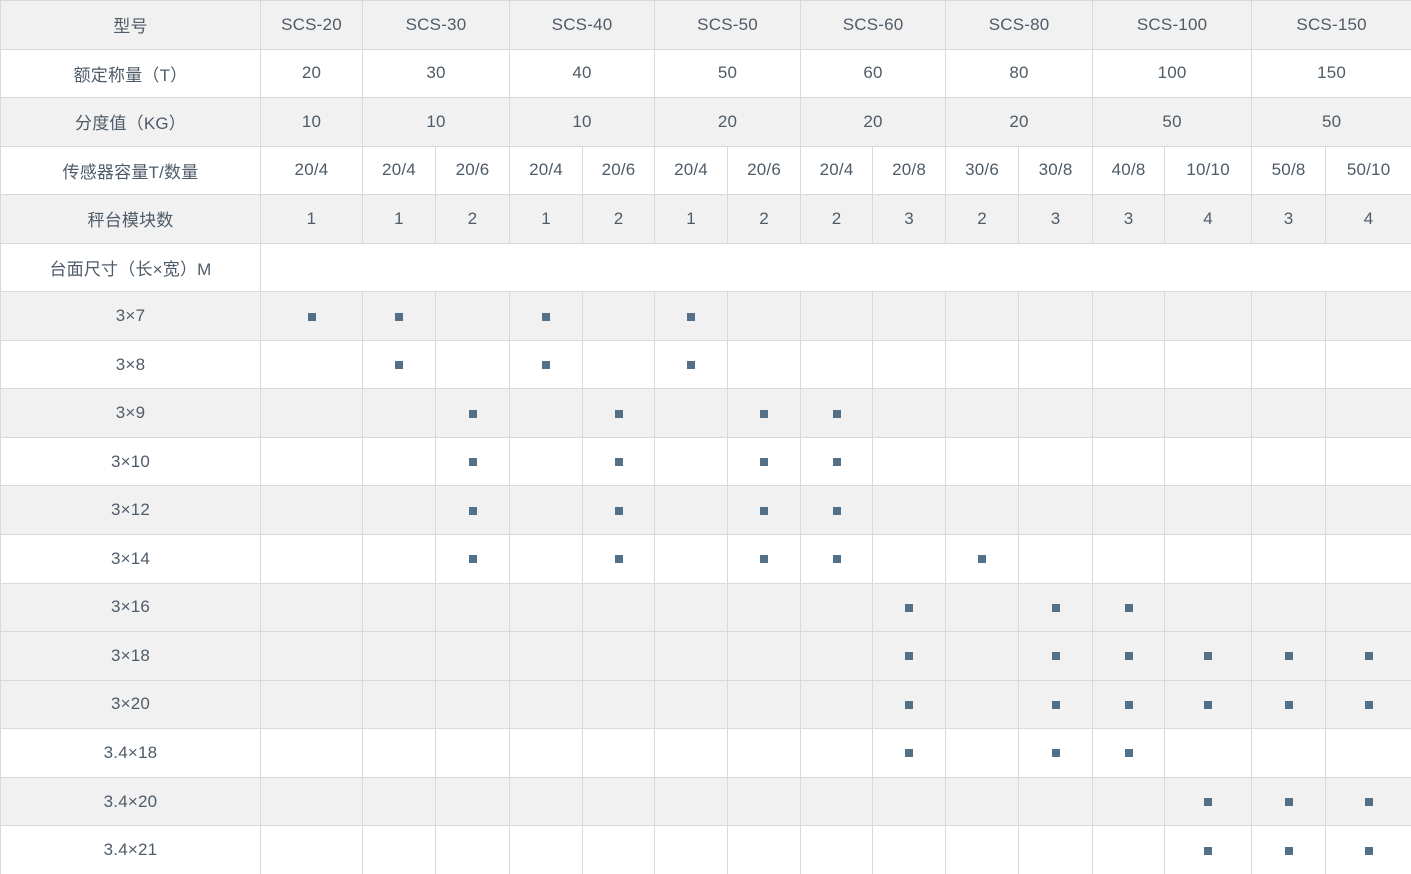 This screenshot has width=1411, height=874. Describe the element at coordinates (1289, 170) in the screenshot. I see `sensor-capacity-cell: 50/8` at that location.